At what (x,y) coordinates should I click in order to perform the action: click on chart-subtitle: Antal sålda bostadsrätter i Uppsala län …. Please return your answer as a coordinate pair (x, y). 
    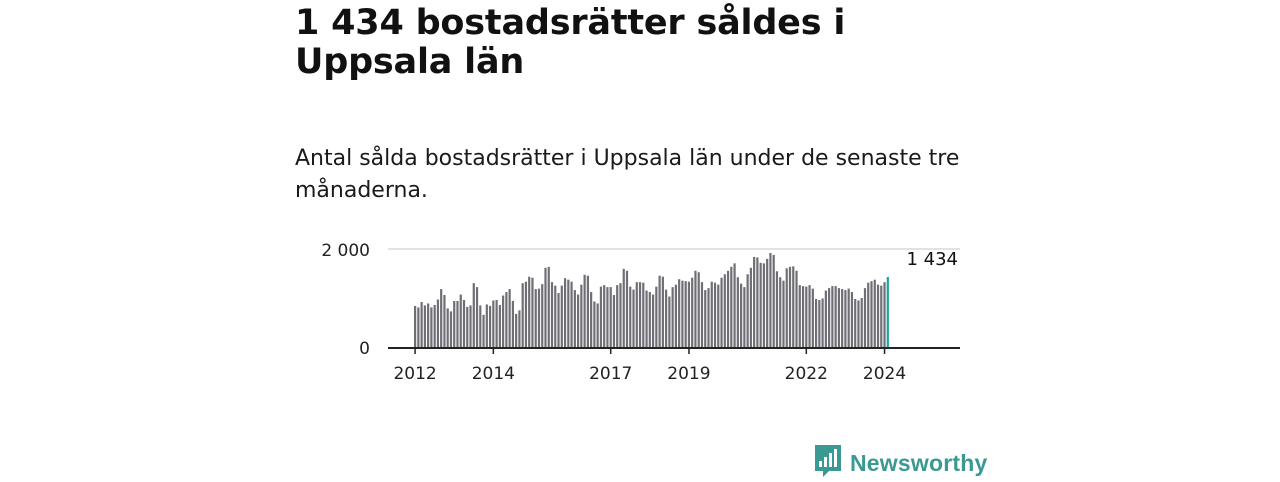
    Looking at the image, I should click on (627, 174).